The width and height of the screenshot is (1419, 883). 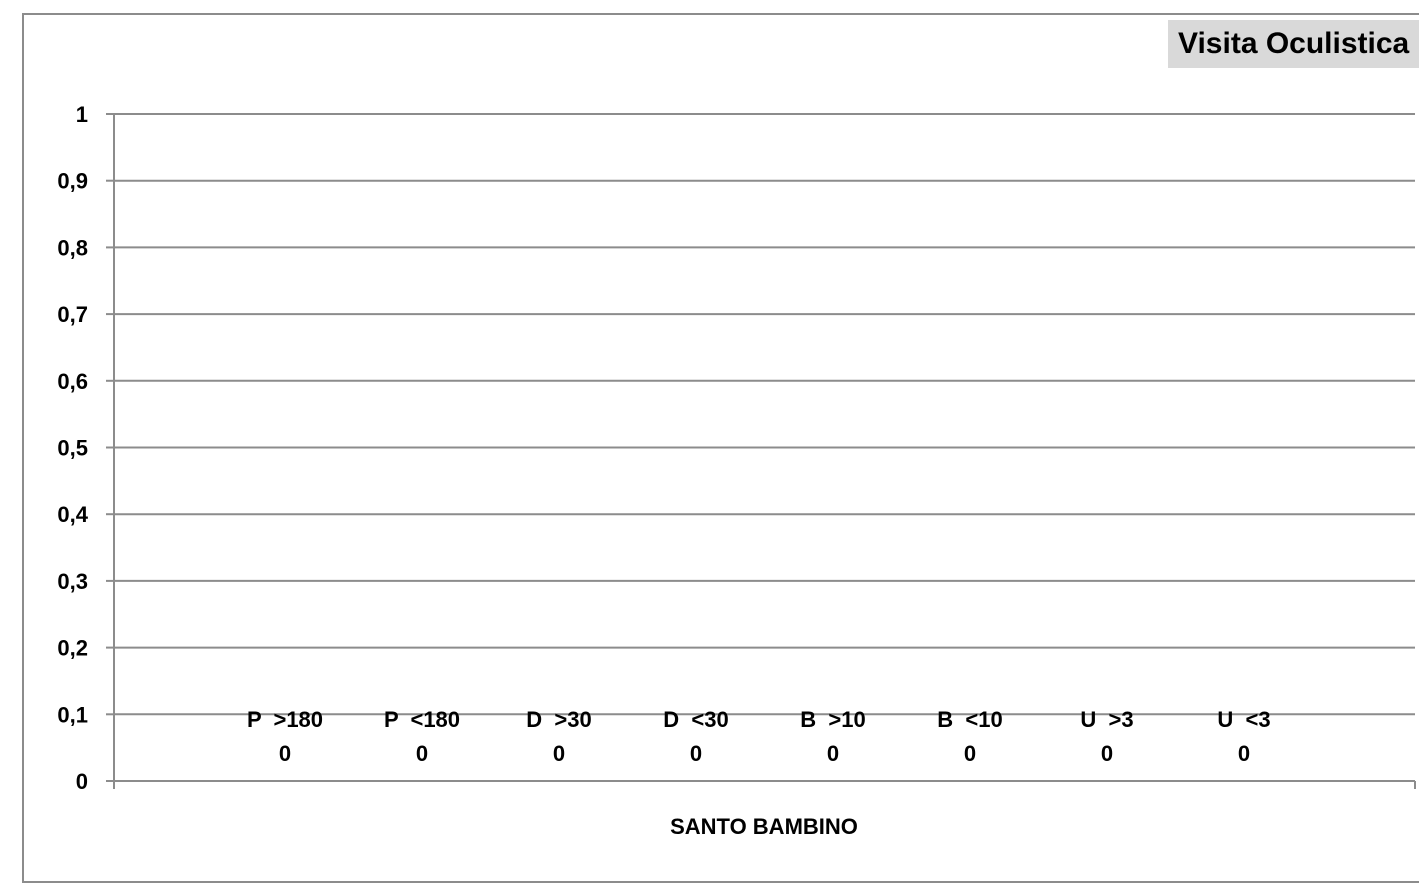 What do you see at coordinates (72, 181) in the screenshot?
I see `y-tick-label: 0,9` at bounding box center [72, 181].